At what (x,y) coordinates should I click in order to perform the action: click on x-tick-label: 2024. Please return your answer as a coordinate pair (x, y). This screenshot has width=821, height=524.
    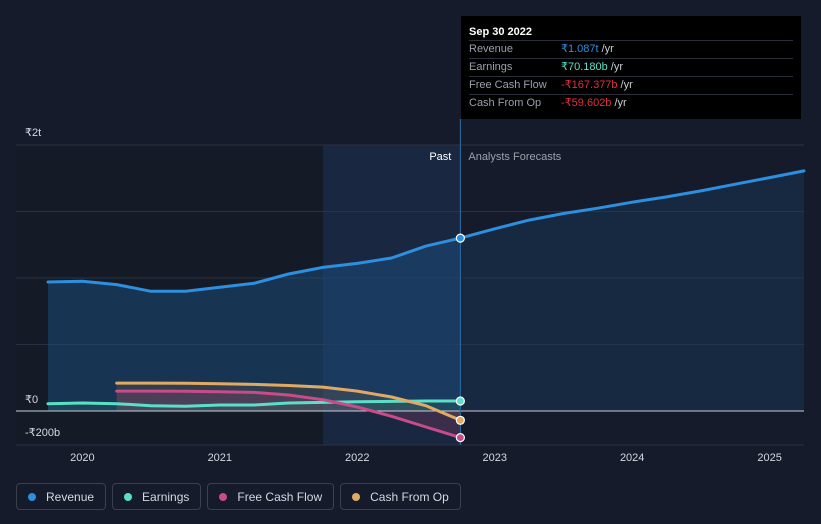
    Looking at the image, I should click on (632, 458).